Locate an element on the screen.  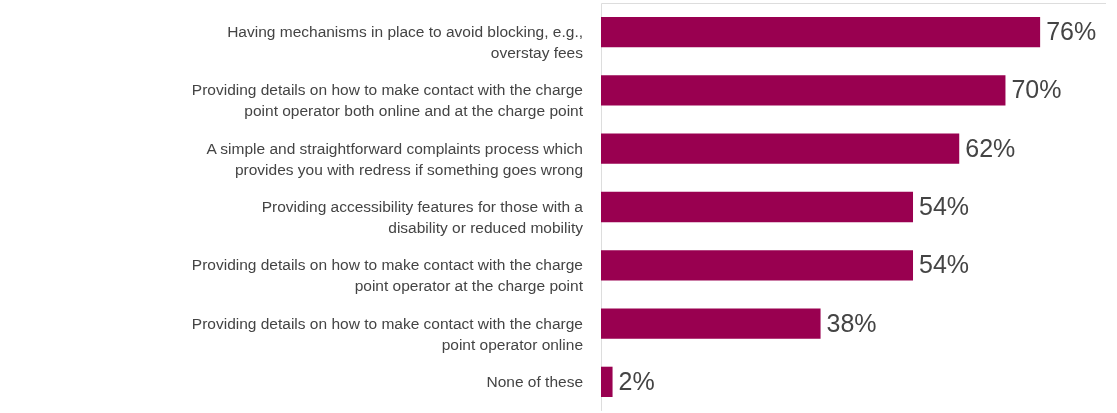
y-tick-label: Providing details on how to make contact with the charge point operator online is located at coordinates (387, 333).